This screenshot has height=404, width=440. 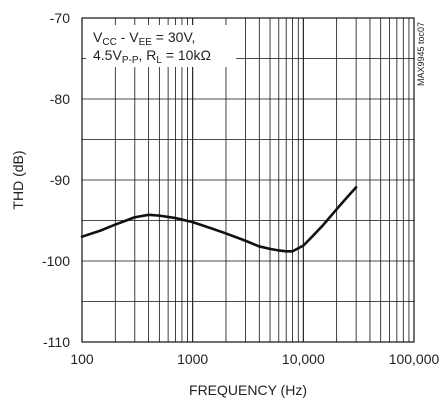 What do you see at coordinates (248, 390) in the screenshot?
I see `x-axis-label: FREQUENCY (Hz)` at bounding box center [248, 390].